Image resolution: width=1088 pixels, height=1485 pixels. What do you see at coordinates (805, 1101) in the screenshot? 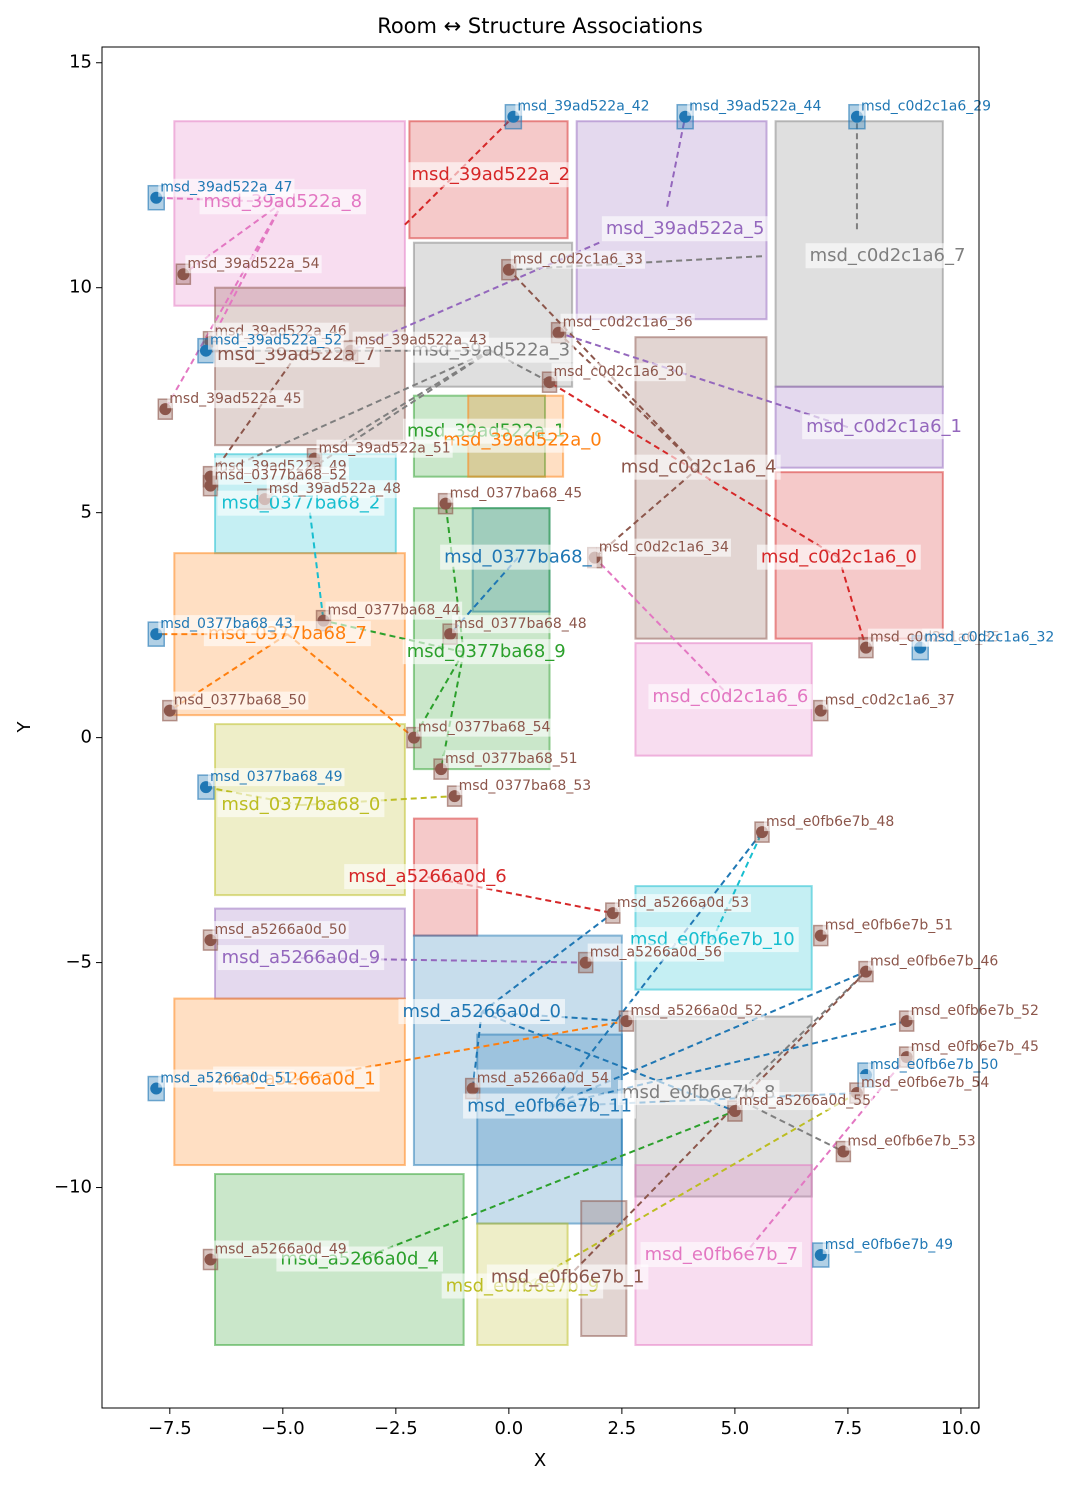
I see `structure-label-msd-a5266a0d-55: msd_a5266a0d_55` at bounding box center [805, 1101].